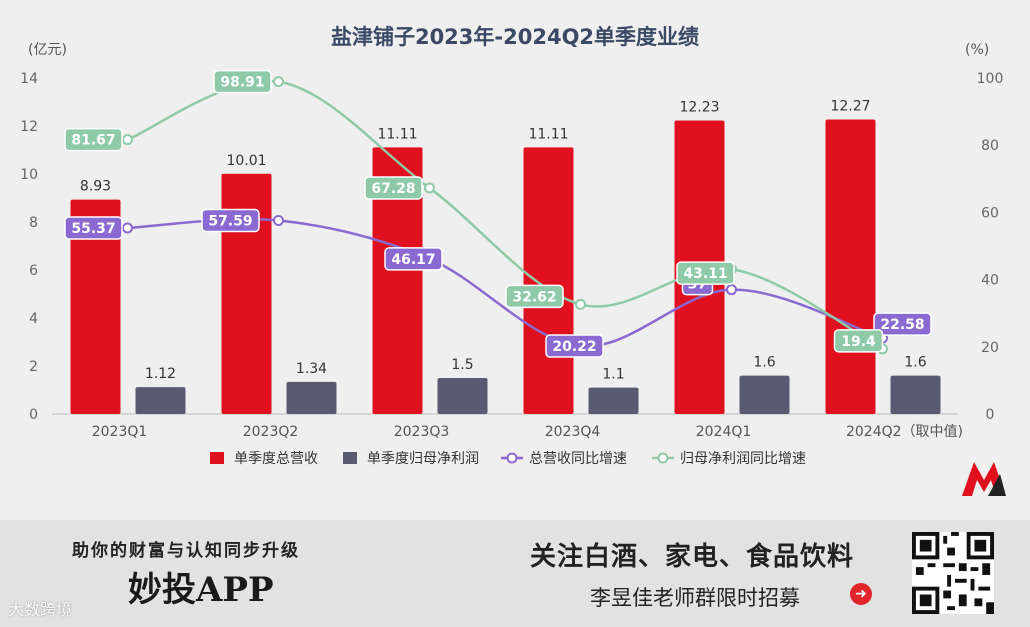 This screenshot has height=627, width=1030. I want to click on left-tick-label: 12, so click(29, 127).